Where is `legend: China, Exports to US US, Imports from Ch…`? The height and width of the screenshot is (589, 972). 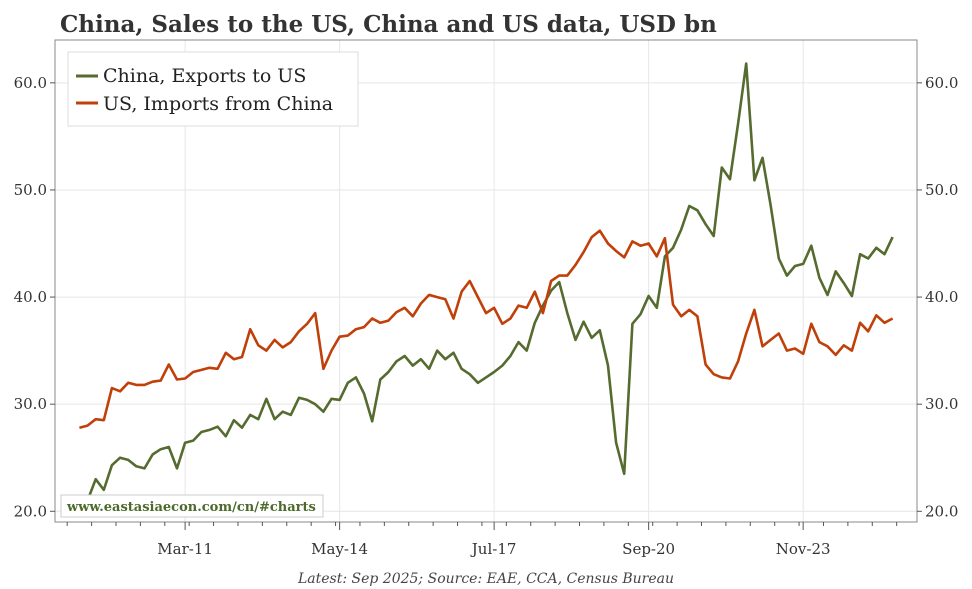 legend: China, Exports to US US, Imports from Ch… is located at coordinates (213, 89).